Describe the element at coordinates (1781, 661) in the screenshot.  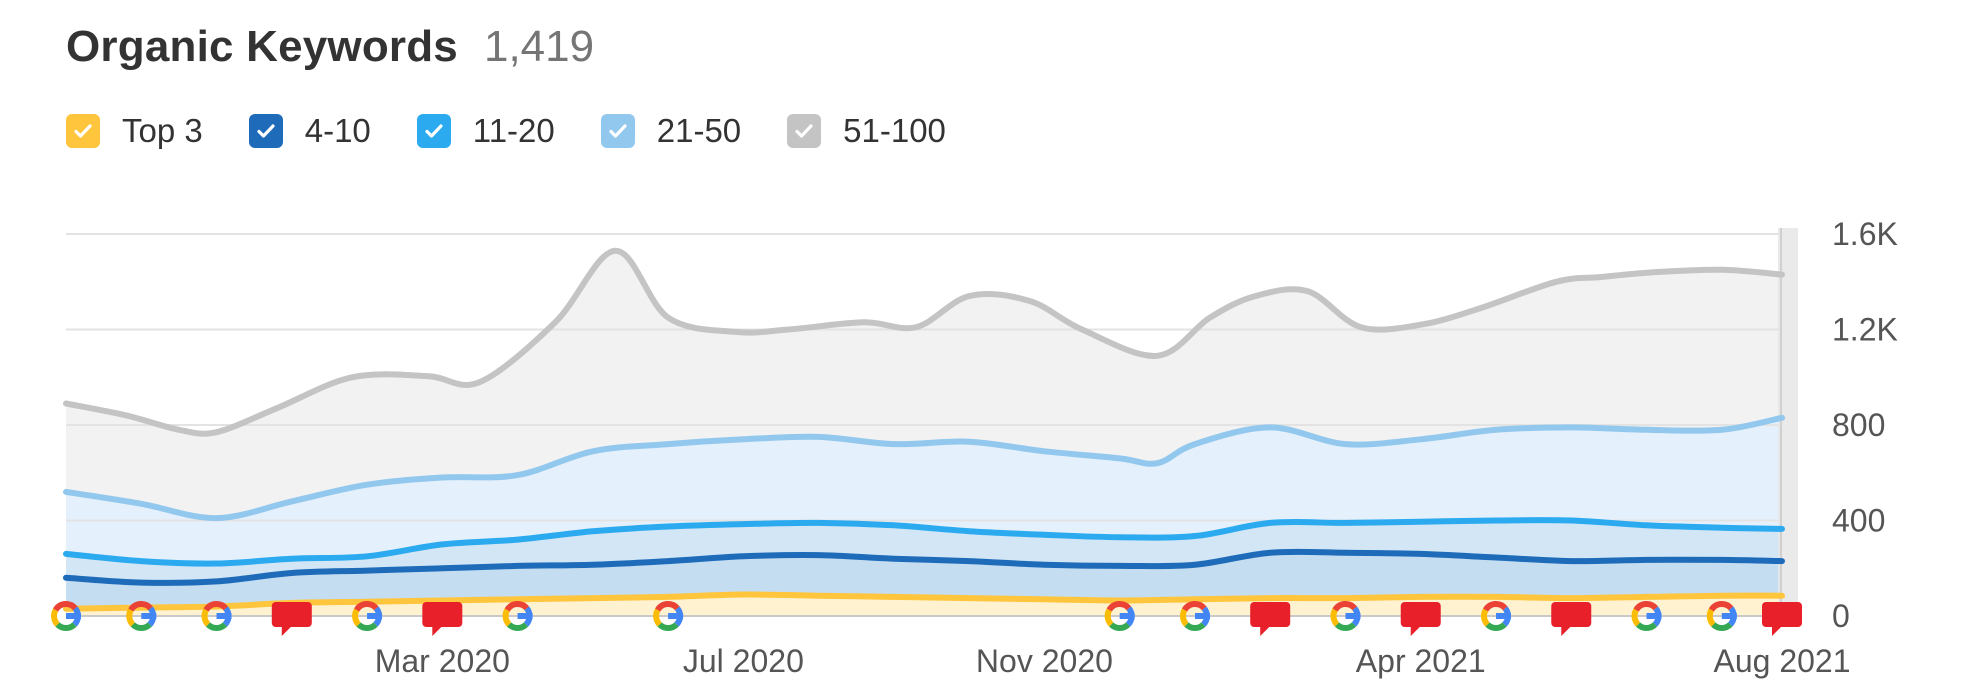
I see `x-tick-label: Aug 2021` at that location.